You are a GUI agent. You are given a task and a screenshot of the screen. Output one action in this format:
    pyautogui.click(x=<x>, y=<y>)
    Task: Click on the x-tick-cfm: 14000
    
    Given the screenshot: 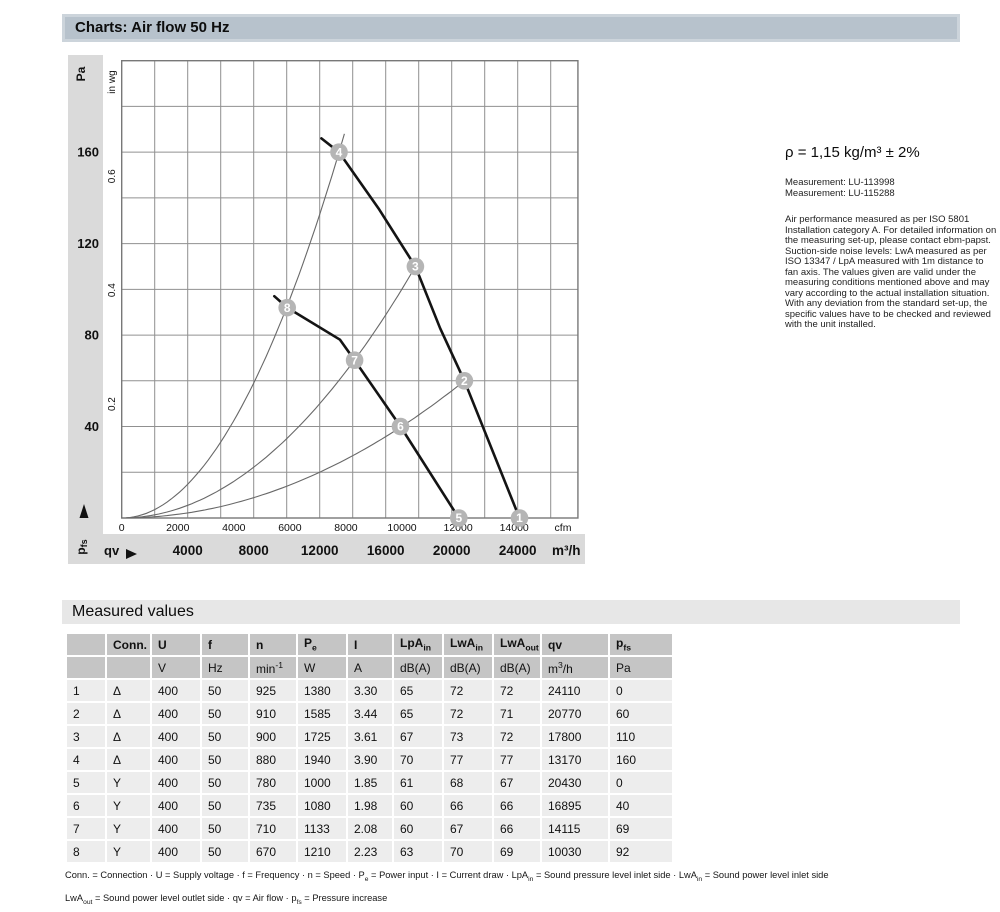 What is the action you would take?
    pyautogui.click(x=514, y=528)
    